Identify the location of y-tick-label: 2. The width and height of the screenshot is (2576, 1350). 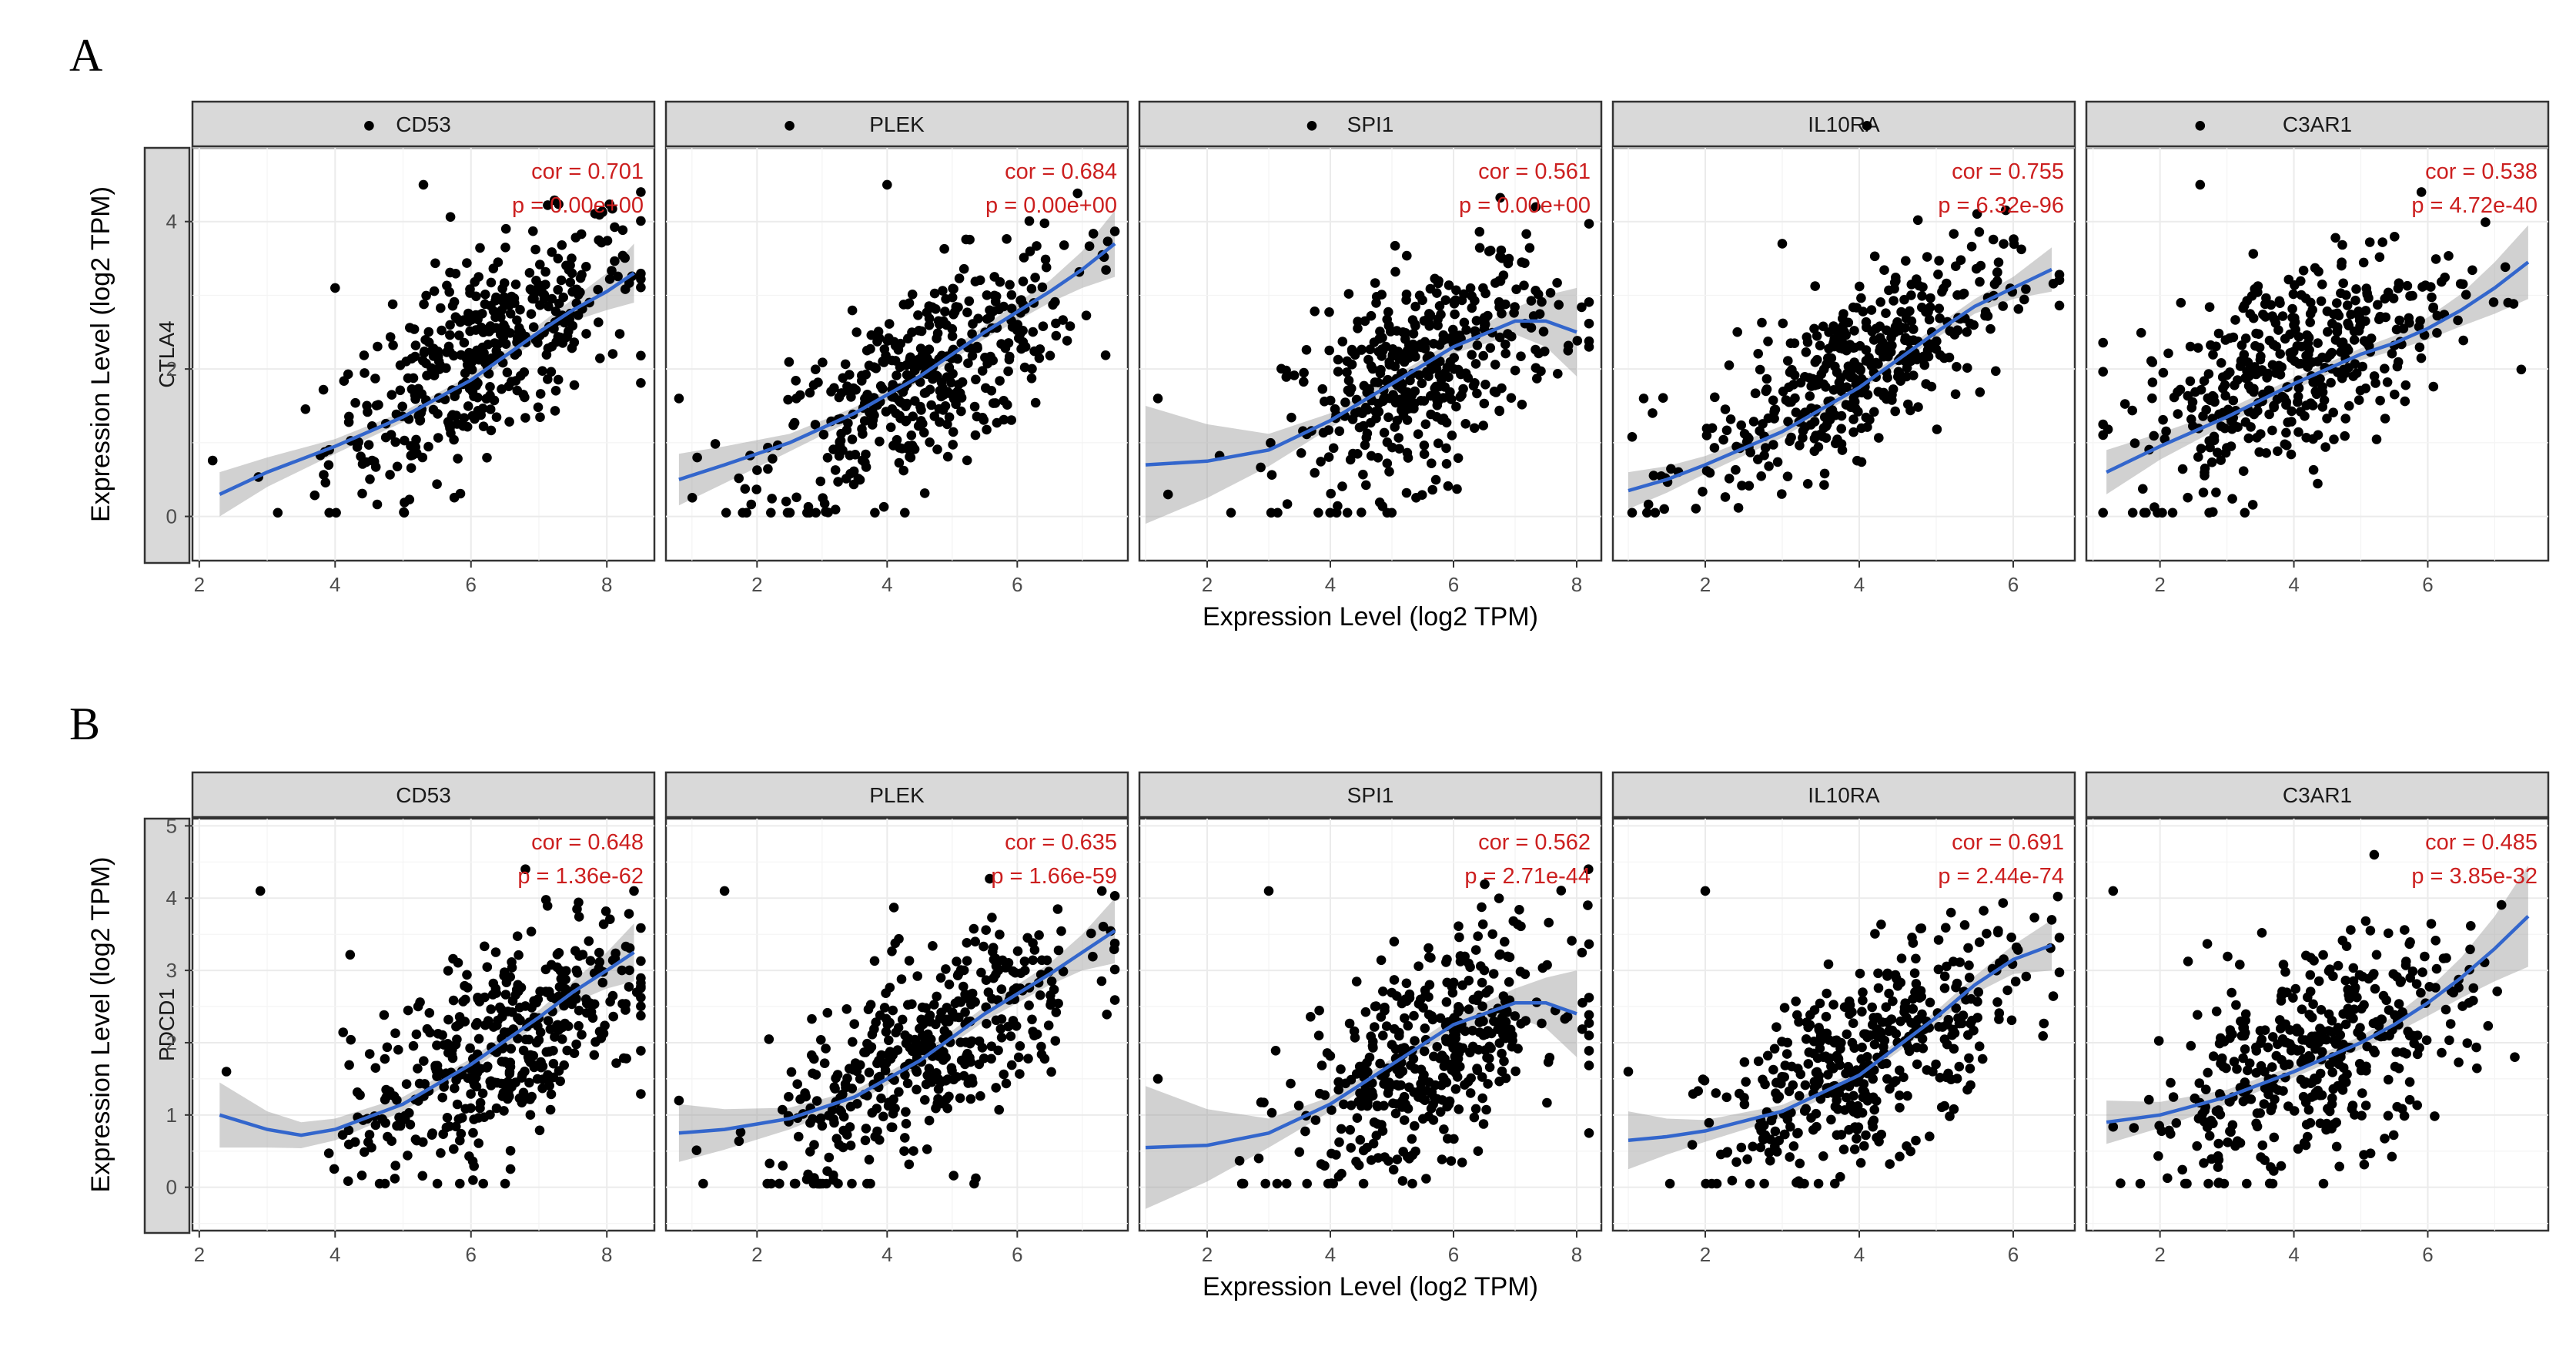
(171, 369).